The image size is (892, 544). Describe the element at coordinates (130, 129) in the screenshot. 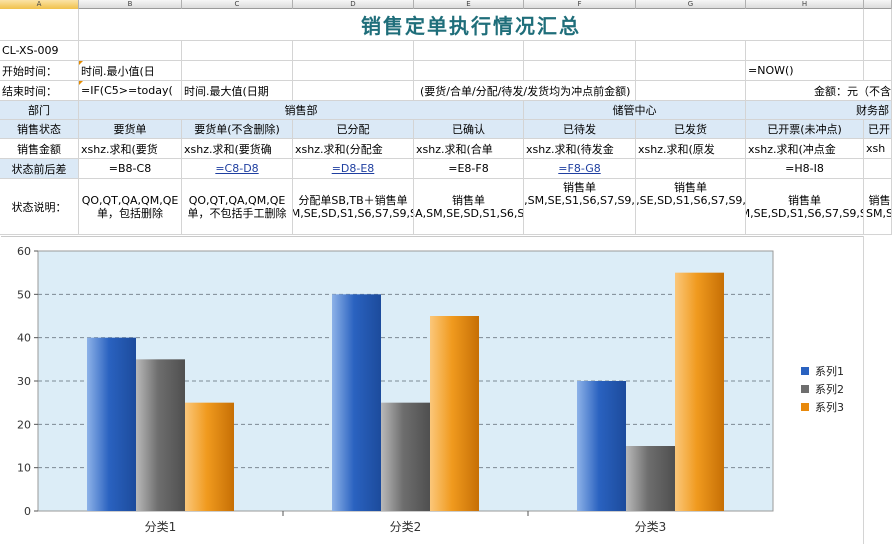

I see `status-b: 要货单` at that location.